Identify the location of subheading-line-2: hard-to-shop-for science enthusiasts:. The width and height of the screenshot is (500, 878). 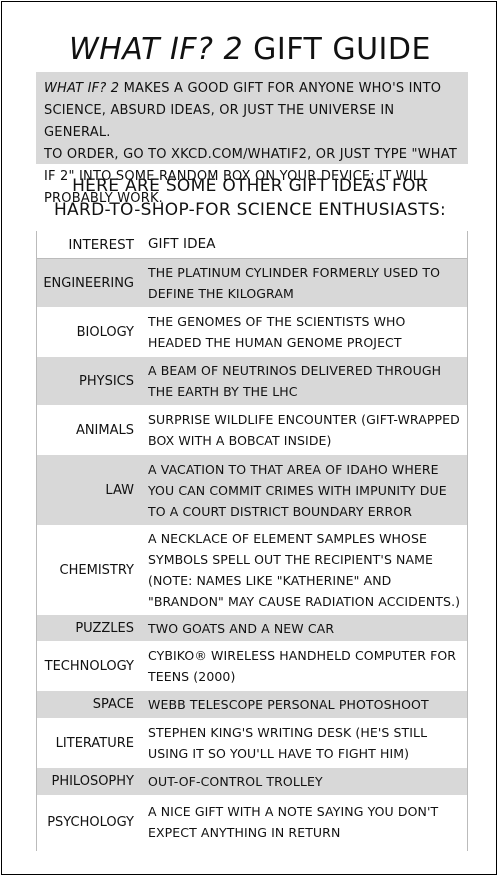
(250, 210).